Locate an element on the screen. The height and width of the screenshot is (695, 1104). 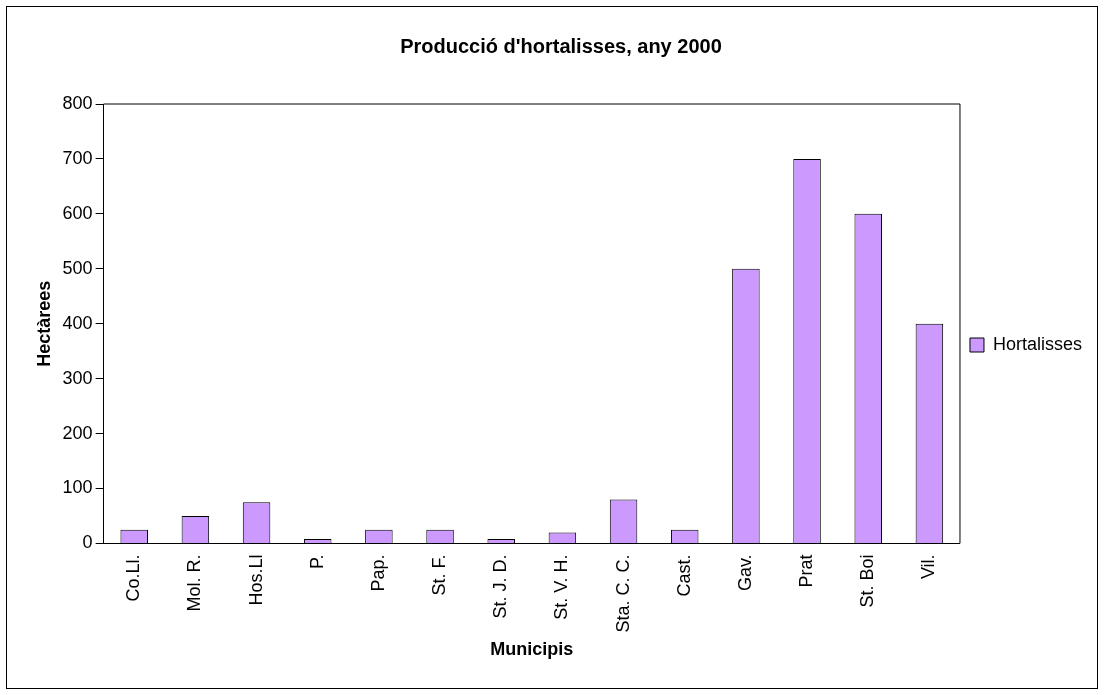
x-tick-label: Gav. is located at coordinates (744, 573).